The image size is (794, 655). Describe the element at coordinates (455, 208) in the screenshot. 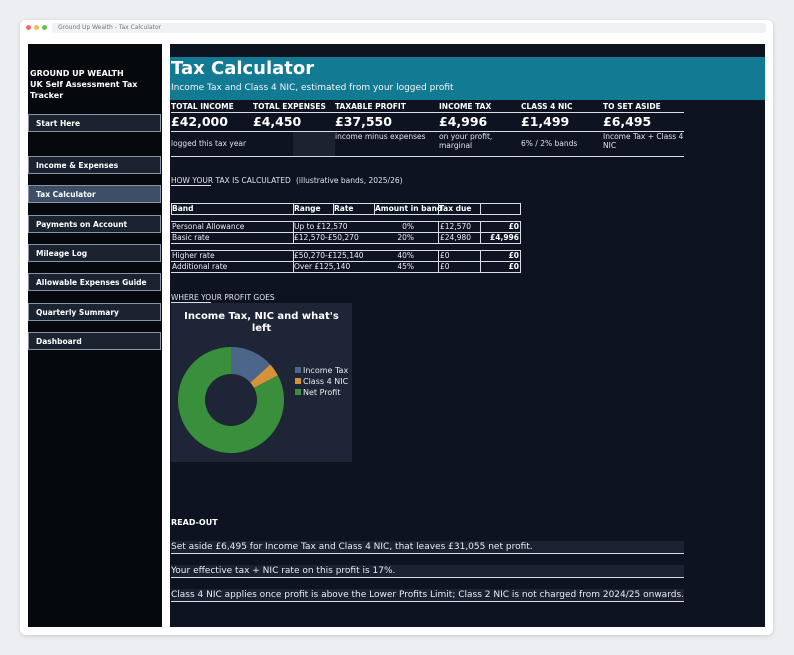

I see `table-header-cell: Tax due` at that location.